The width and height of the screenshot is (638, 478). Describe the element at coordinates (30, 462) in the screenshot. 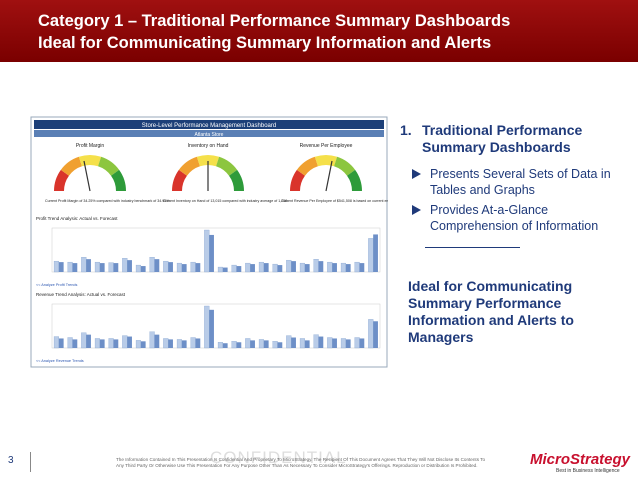

I see `footer-rule` at that location.